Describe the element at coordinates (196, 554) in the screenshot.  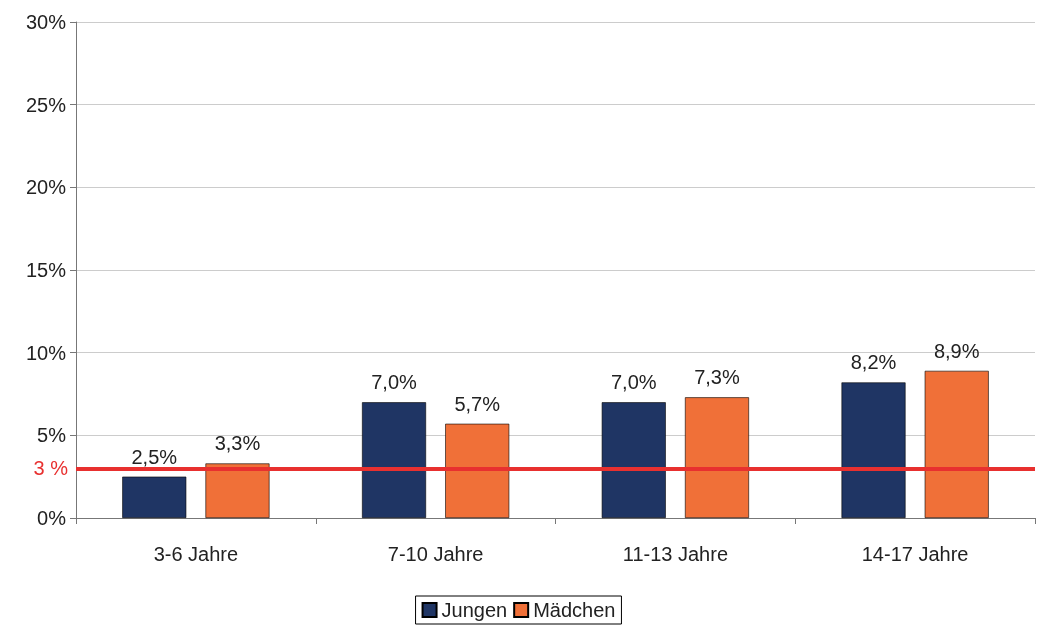
I see `x-tick-label: 3-6 Jahre` at that location.